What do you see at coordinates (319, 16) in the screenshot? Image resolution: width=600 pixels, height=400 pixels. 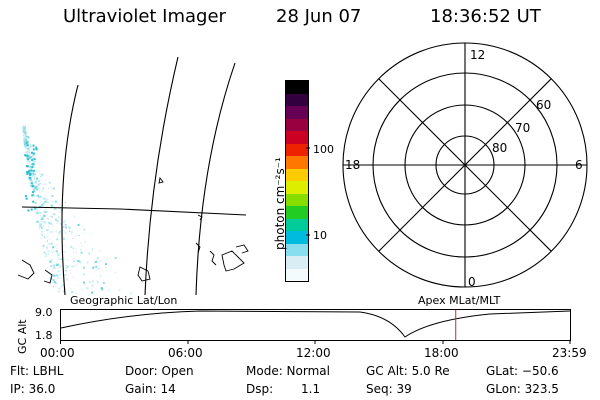 I see `date-label: 28 Jun 07` at bounding box center [319, 16].